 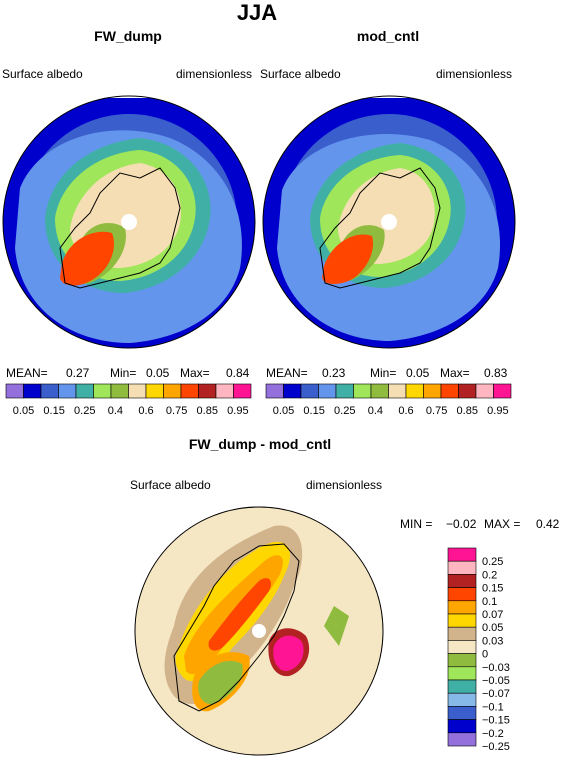 What do you see at coordinates (334, 373) in the screenshot?
I see `panel-2-mean-value: 0.23` at bounding box center [334, 373].